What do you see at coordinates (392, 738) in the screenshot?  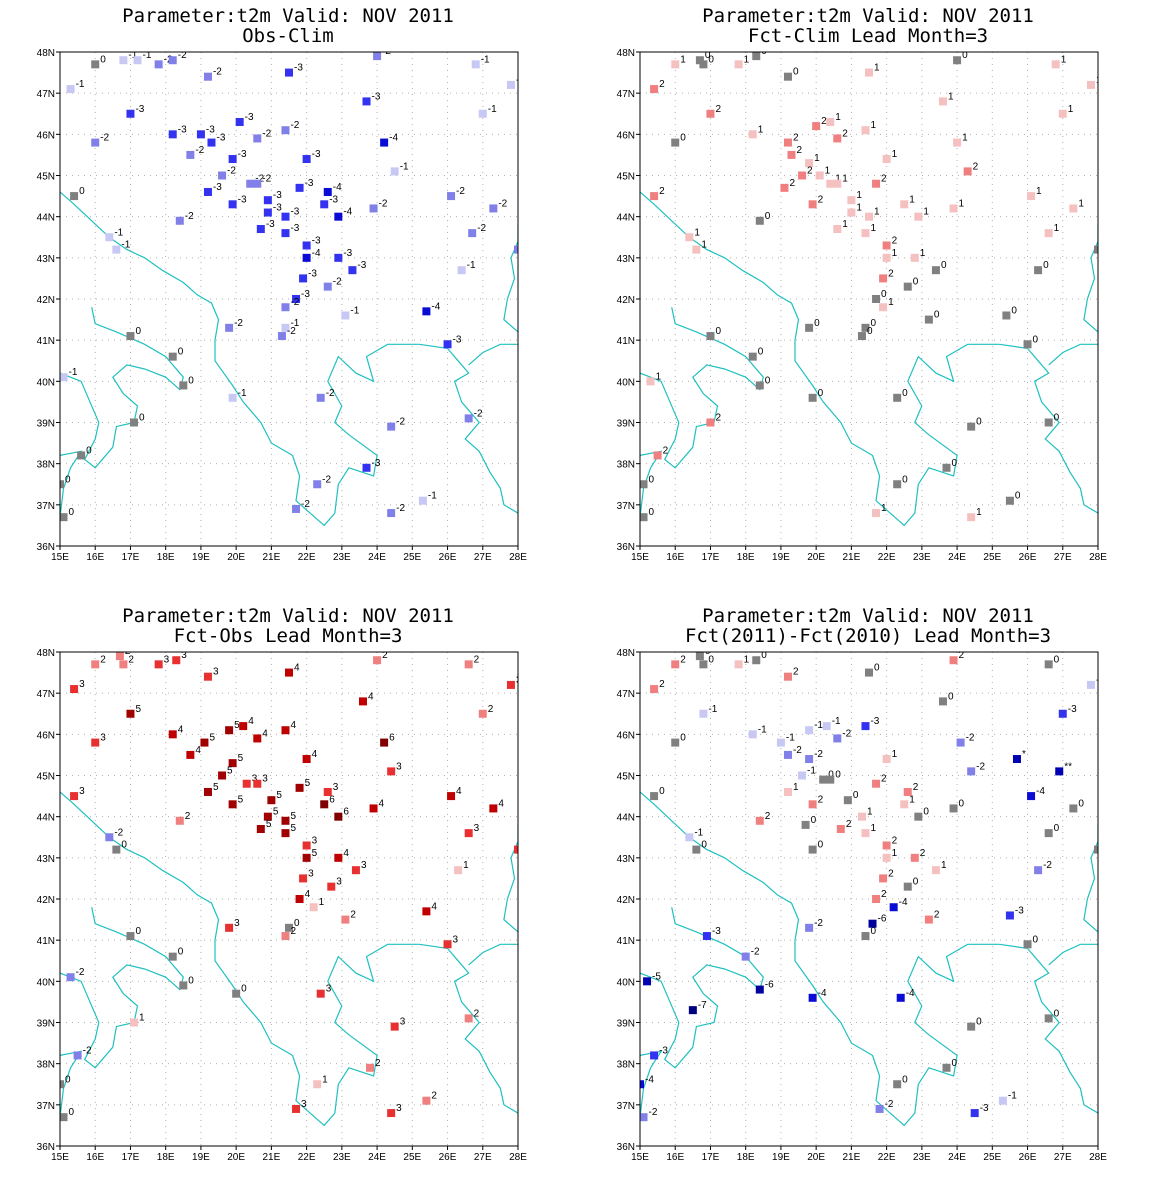 I see `station-value: 6` at bounding box center [392, 738].